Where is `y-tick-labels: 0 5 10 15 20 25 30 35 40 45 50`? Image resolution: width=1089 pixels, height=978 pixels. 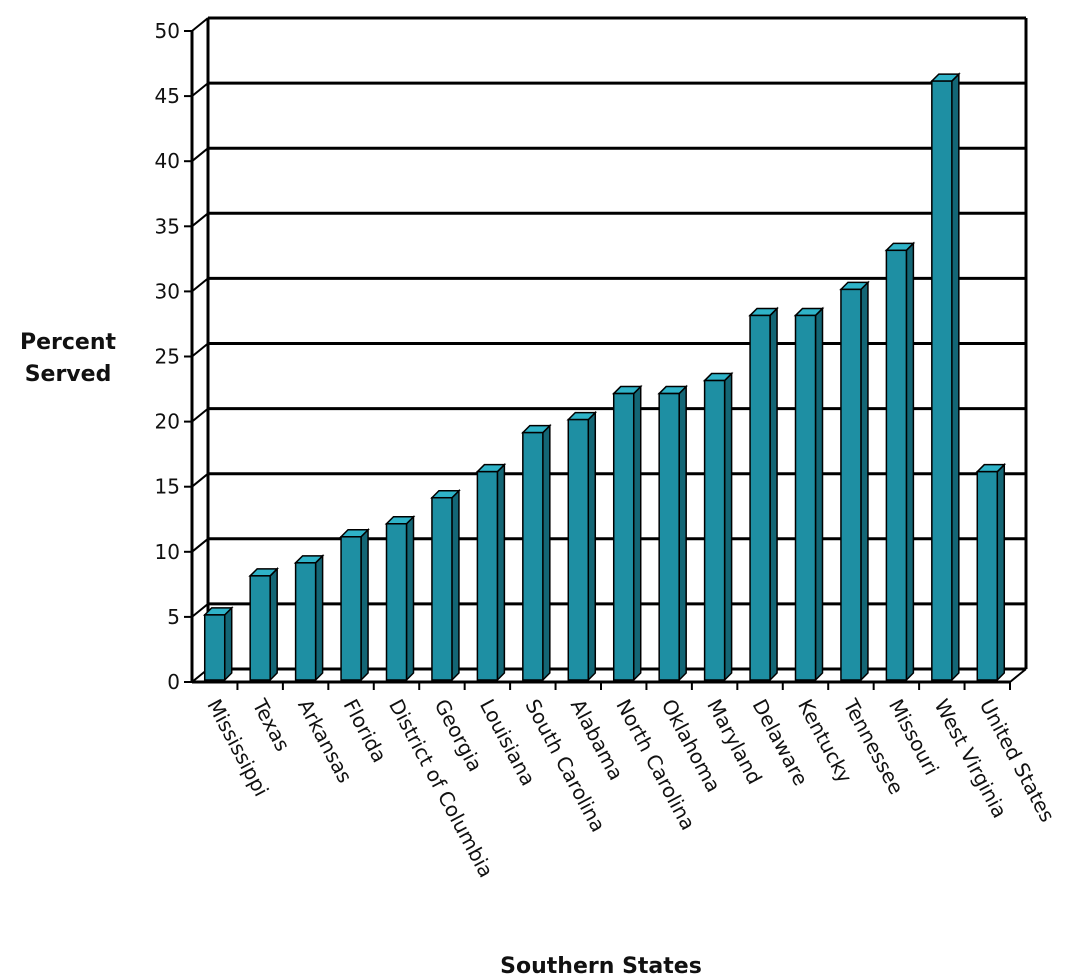
y-tick-labels: 0 5 10 15 20 25 30 35 40 45 50 is located at coordinates (173, 356).